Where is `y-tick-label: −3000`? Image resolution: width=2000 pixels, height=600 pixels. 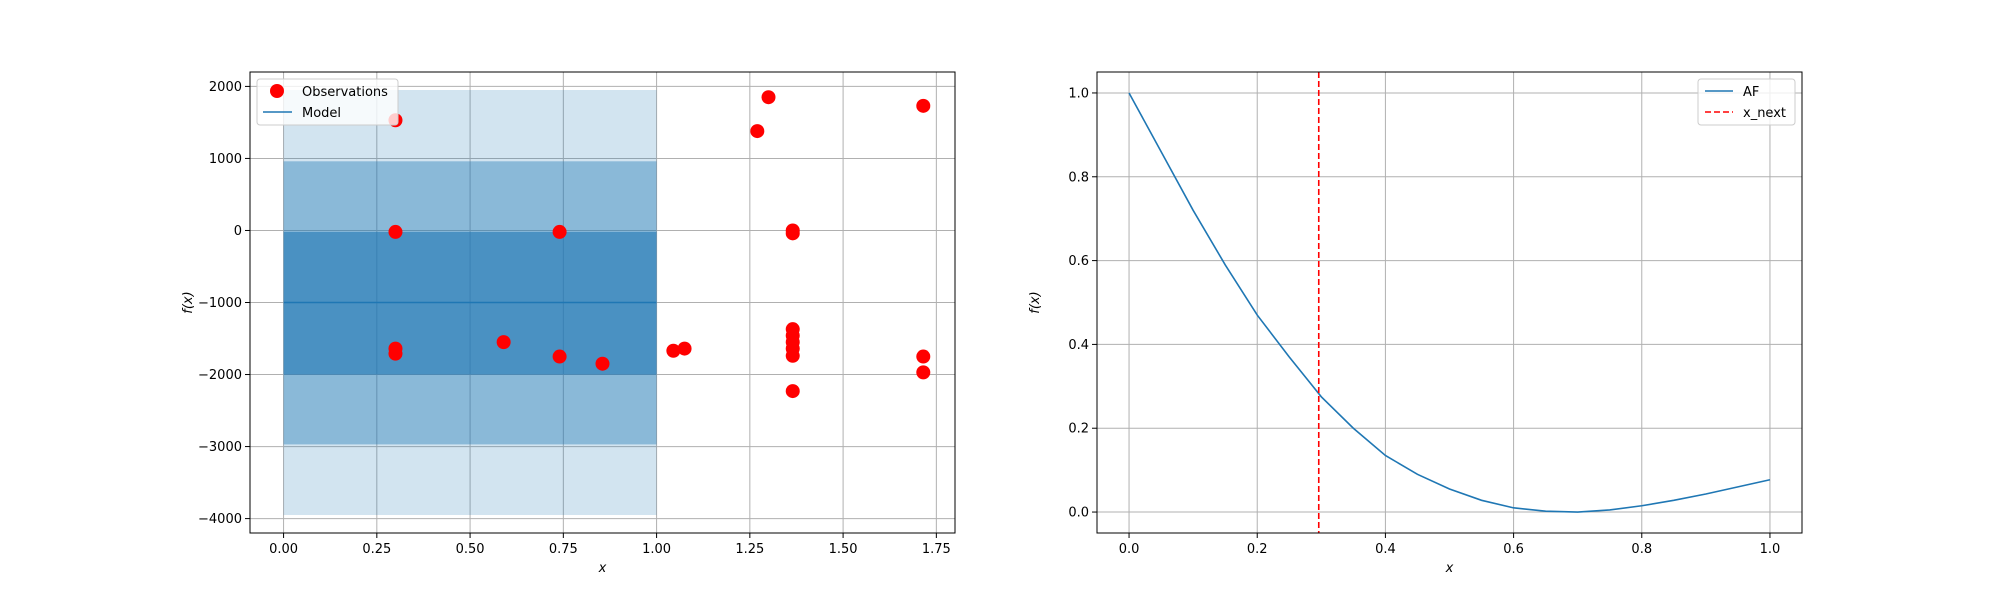 y-tick-label: −3000 is located at coordinates (220, 447).